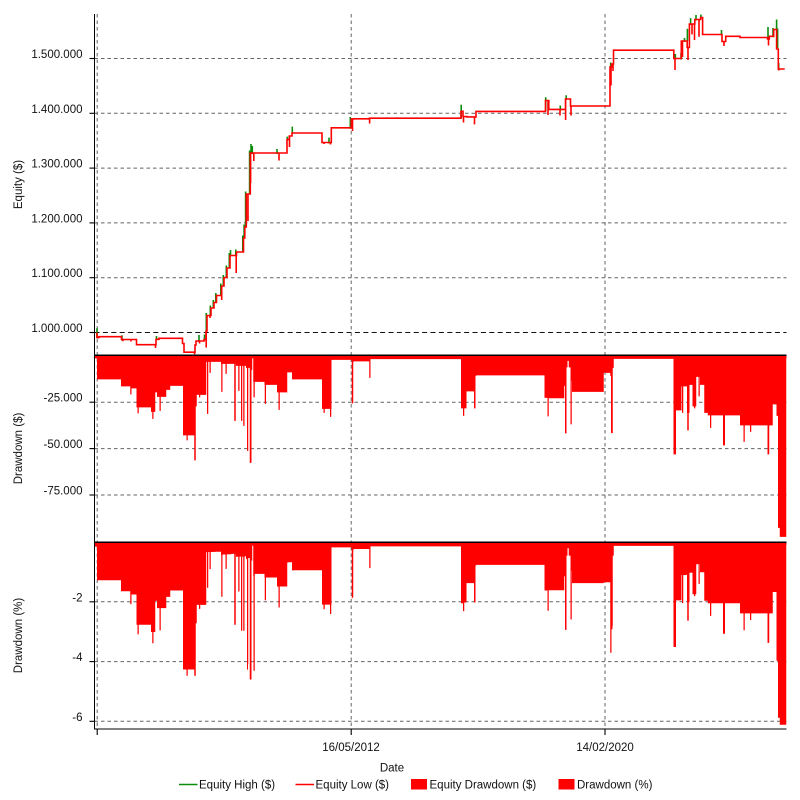 This screenshot has height=800, width=800. Describe the element at coordinates (56, 219) in the screenshot. I see `svg-text: 1.200.000` at that location.